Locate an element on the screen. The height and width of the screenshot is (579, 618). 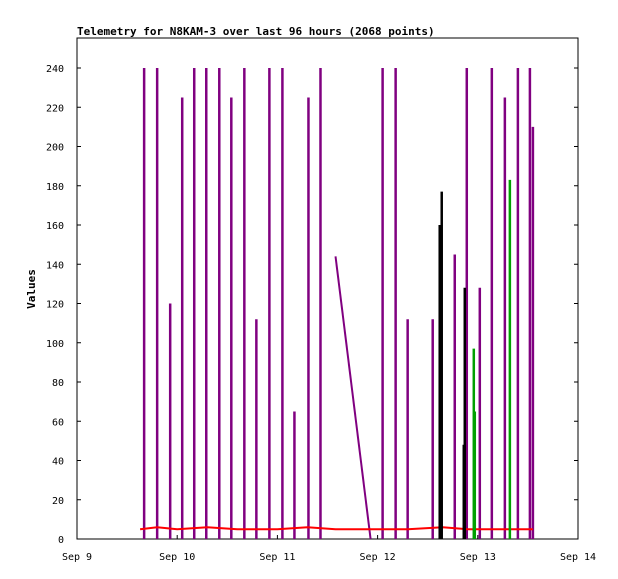
y-tick-label: 100 is located at coordinates (55, 344).